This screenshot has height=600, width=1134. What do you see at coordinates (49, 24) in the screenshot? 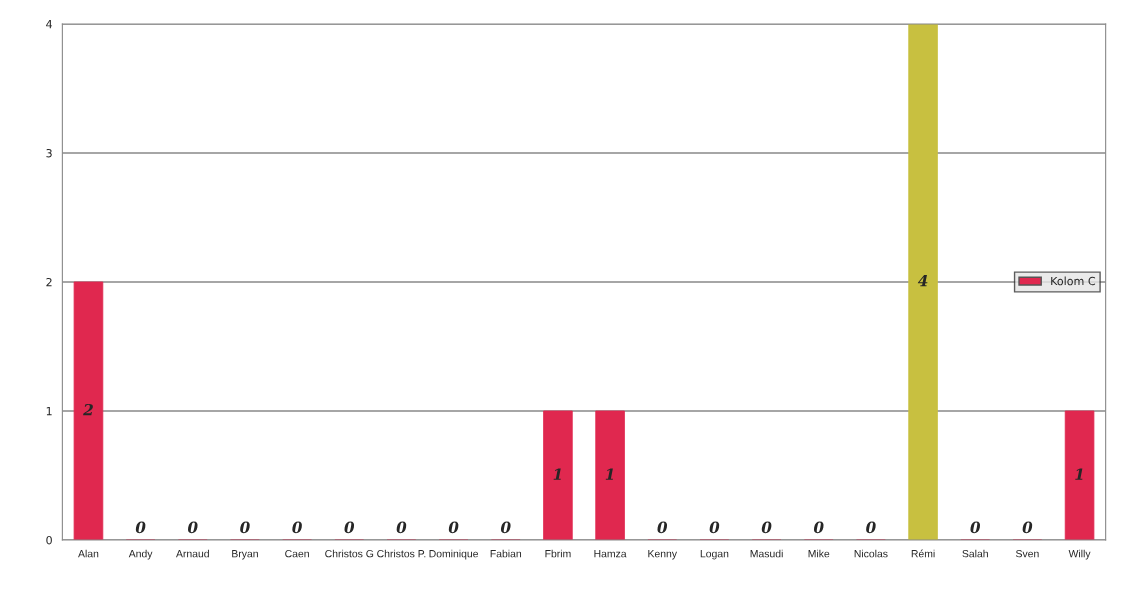
I see `y-tick-label: 4` at bounding box center [49, 24].